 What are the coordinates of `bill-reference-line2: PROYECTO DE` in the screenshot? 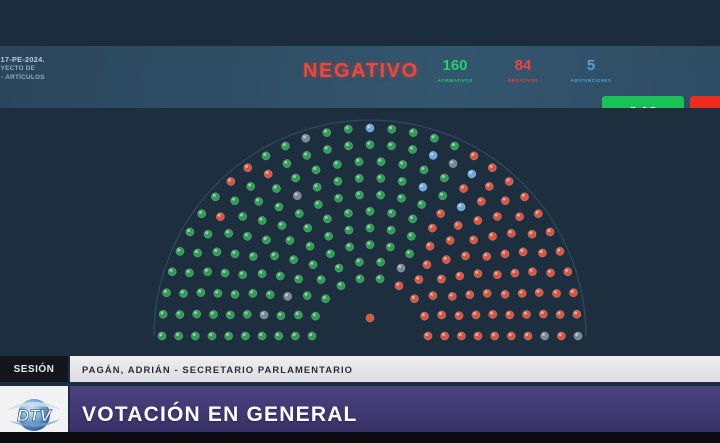 It's located at (18, 68).